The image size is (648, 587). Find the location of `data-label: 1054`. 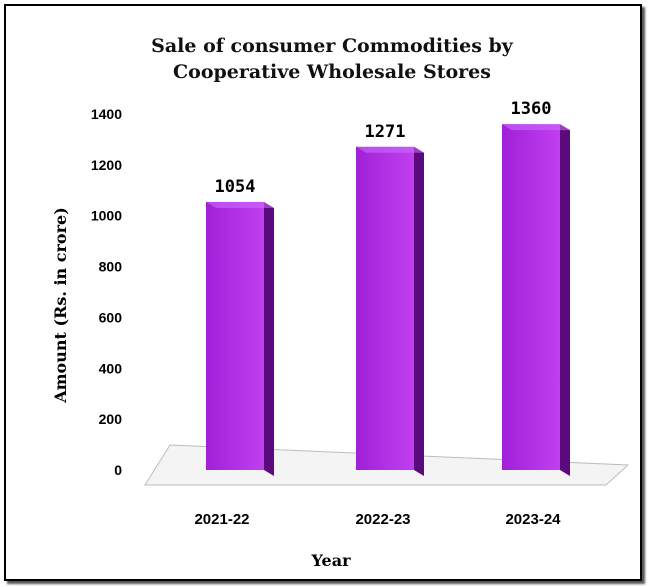

data-label: 1054 is located at coordinates (235, 187).